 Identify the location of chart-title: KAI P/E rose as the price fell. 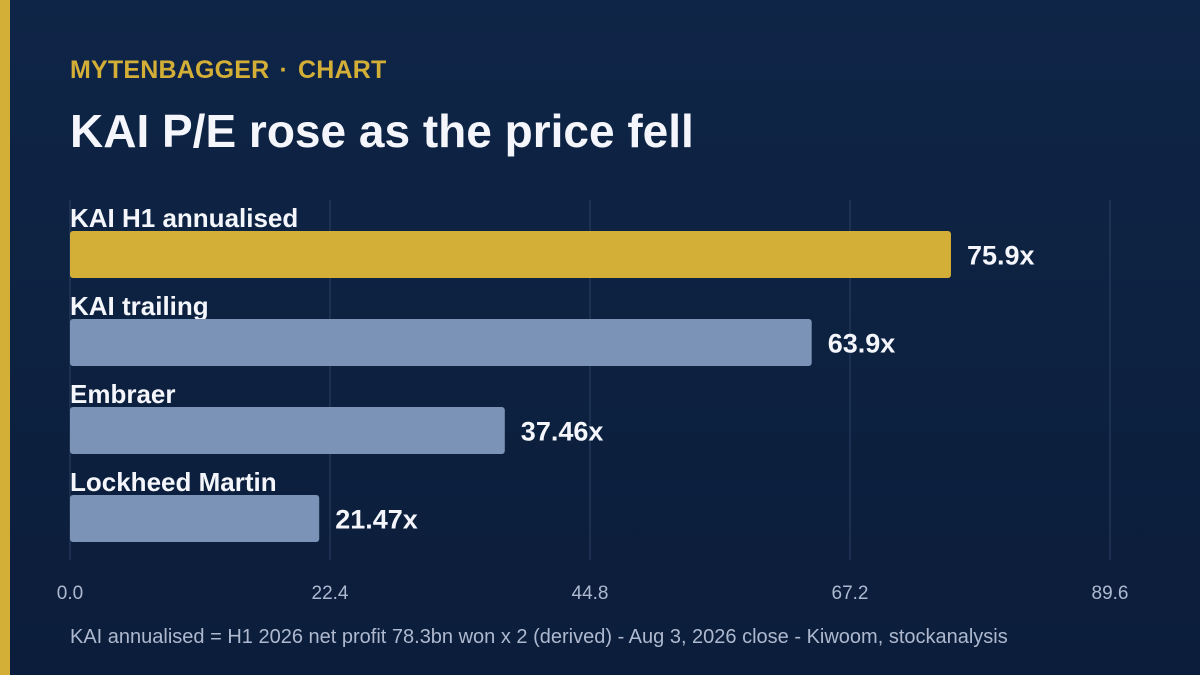
(382, 131).